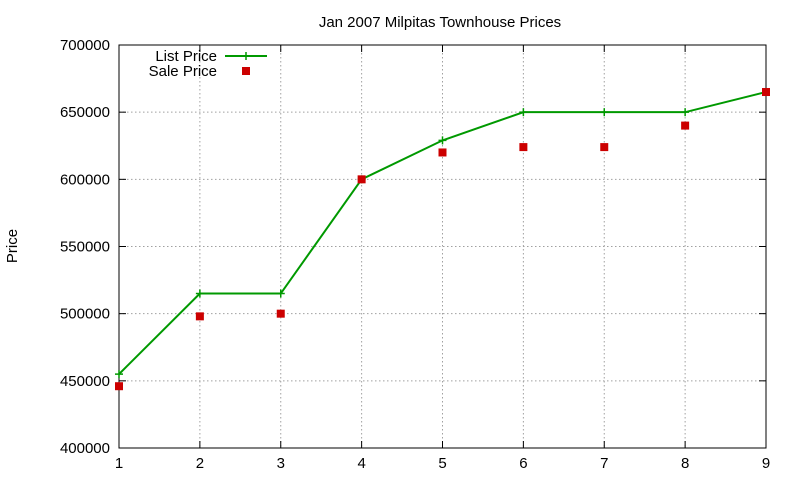  What do you see at coordinates (200, 463) in the screenshot?
I see `x-tick-label: 2` at bounding box center [200, 463].